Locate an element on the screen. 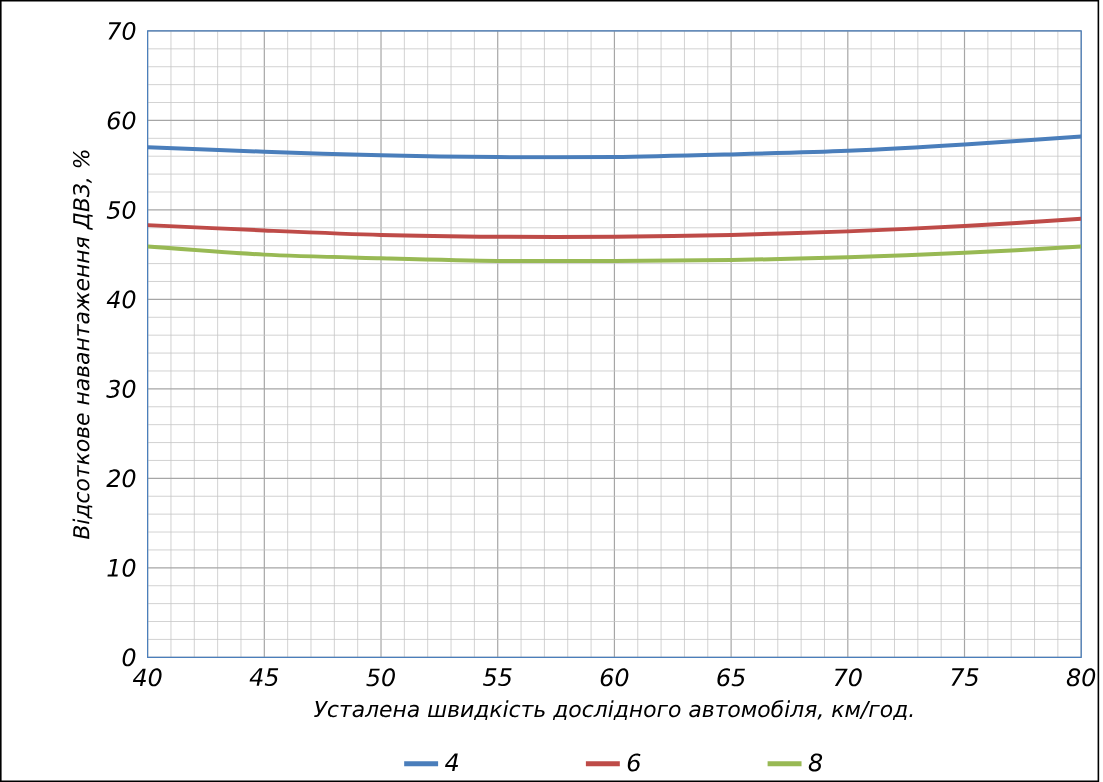  y-axis-title: Відсоткове навантаження ДВЗ, % is located at coordinates (82, 345).